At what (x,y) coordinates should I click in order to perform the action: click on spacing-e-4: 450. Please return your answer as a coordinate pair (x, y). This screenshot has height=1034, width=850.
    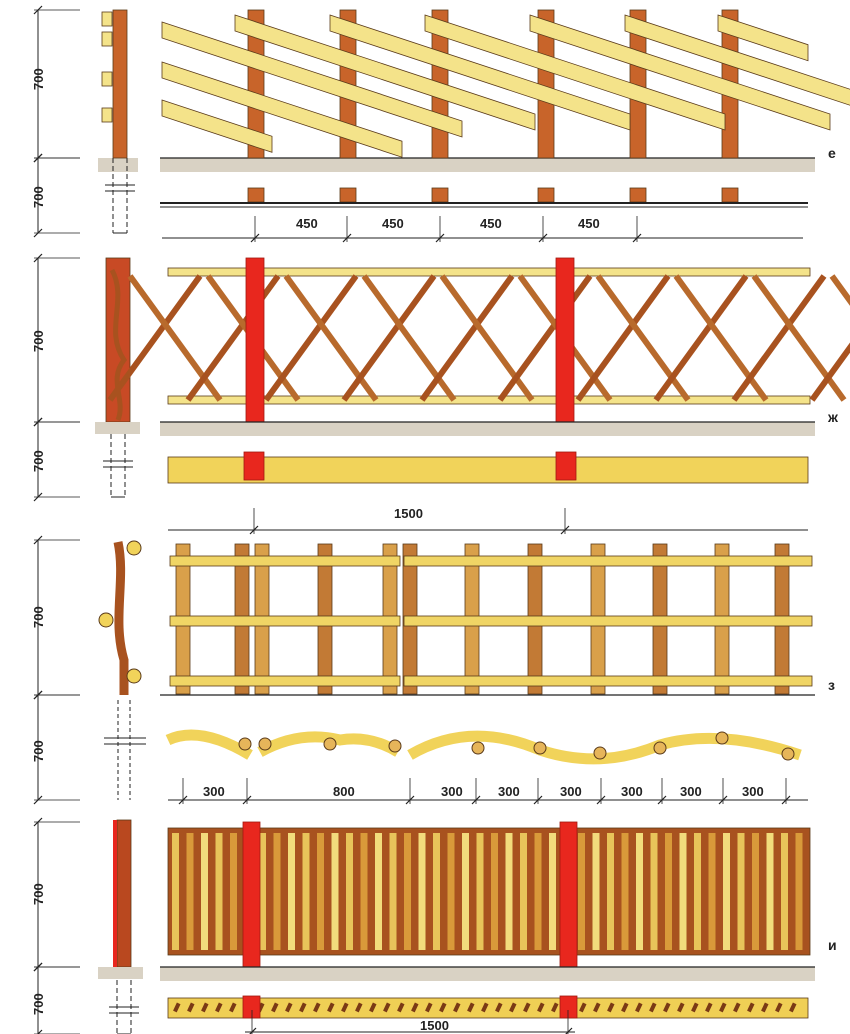
    Looking at the image, I should click on (589, 223).